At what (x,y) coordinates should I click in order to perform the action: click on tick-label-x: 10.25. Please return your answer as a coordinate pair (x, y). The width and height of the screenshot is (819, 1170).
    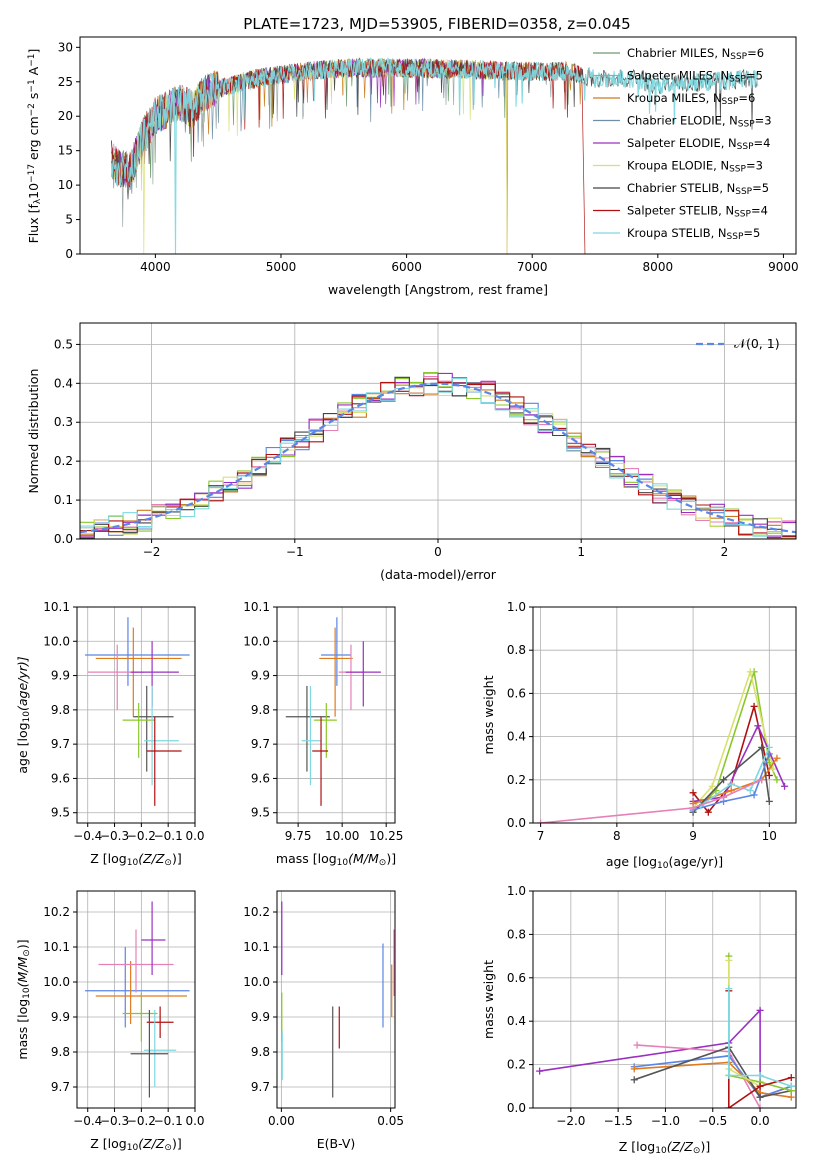
    Looking at the image, I should click on (386, 836).